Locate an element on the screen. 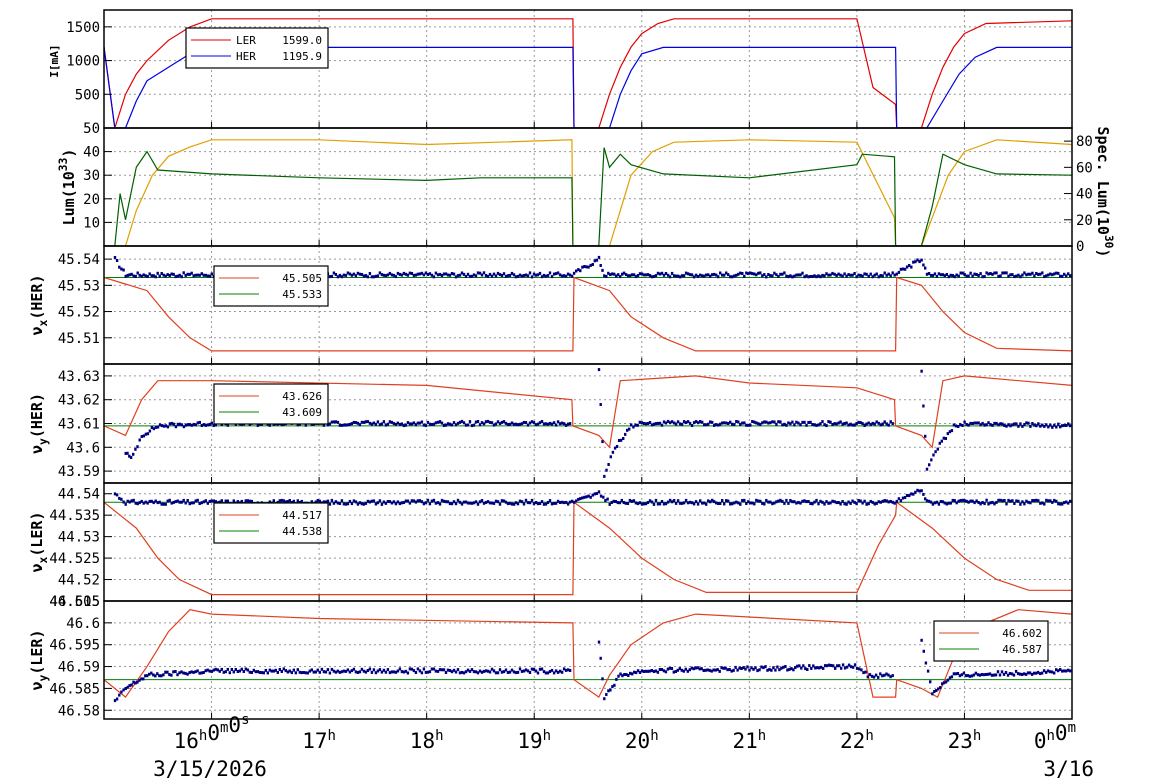 Image resolution: width=1154 pixels, height=782 pixels. y-tick-label: 45.53 is located at coordinates (79, 286).